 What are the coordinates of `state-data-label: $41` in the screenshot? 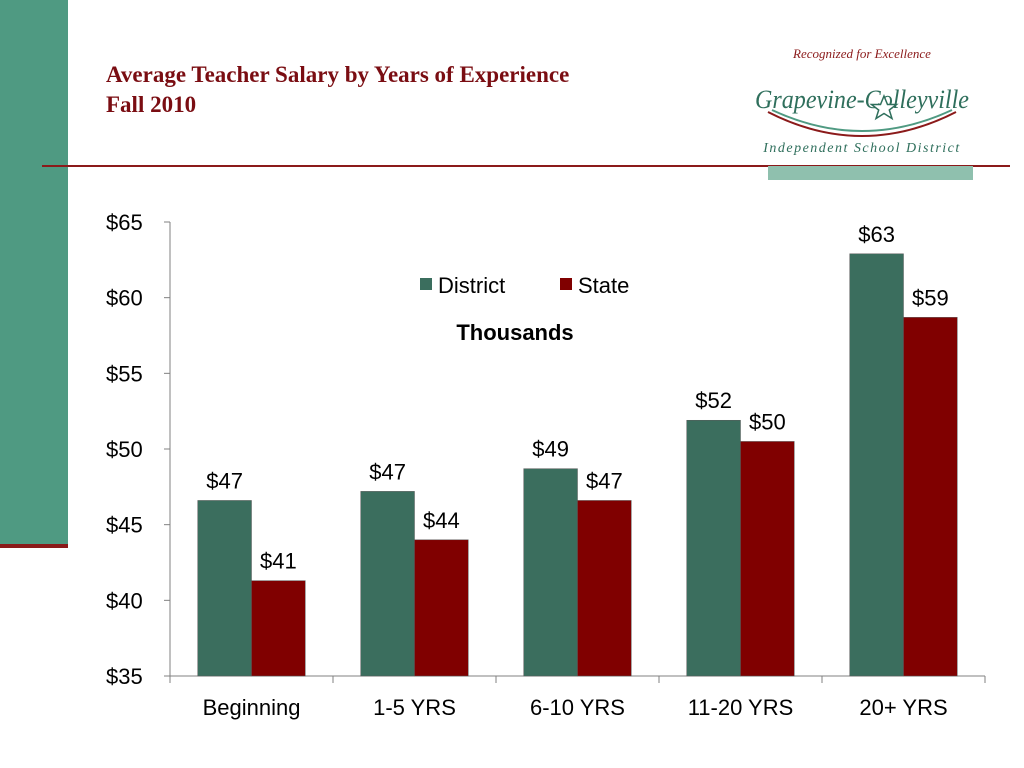 It's located at (278, 561).